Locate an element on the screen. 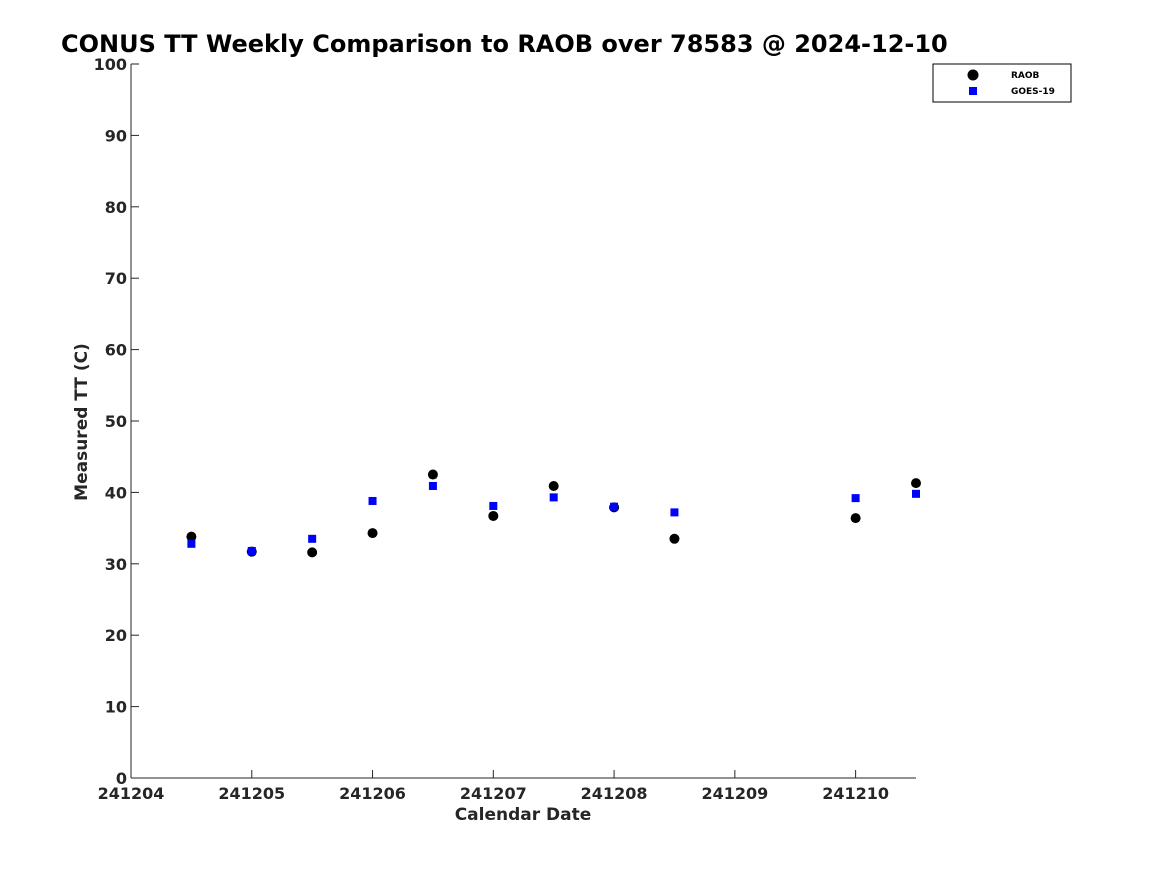 Image resolution: width=1167 pixels, height=875 pixels. y-ticks: 0 10 20 30 40 50 60 70 80 90 100 is located at coordinates (116, 421).